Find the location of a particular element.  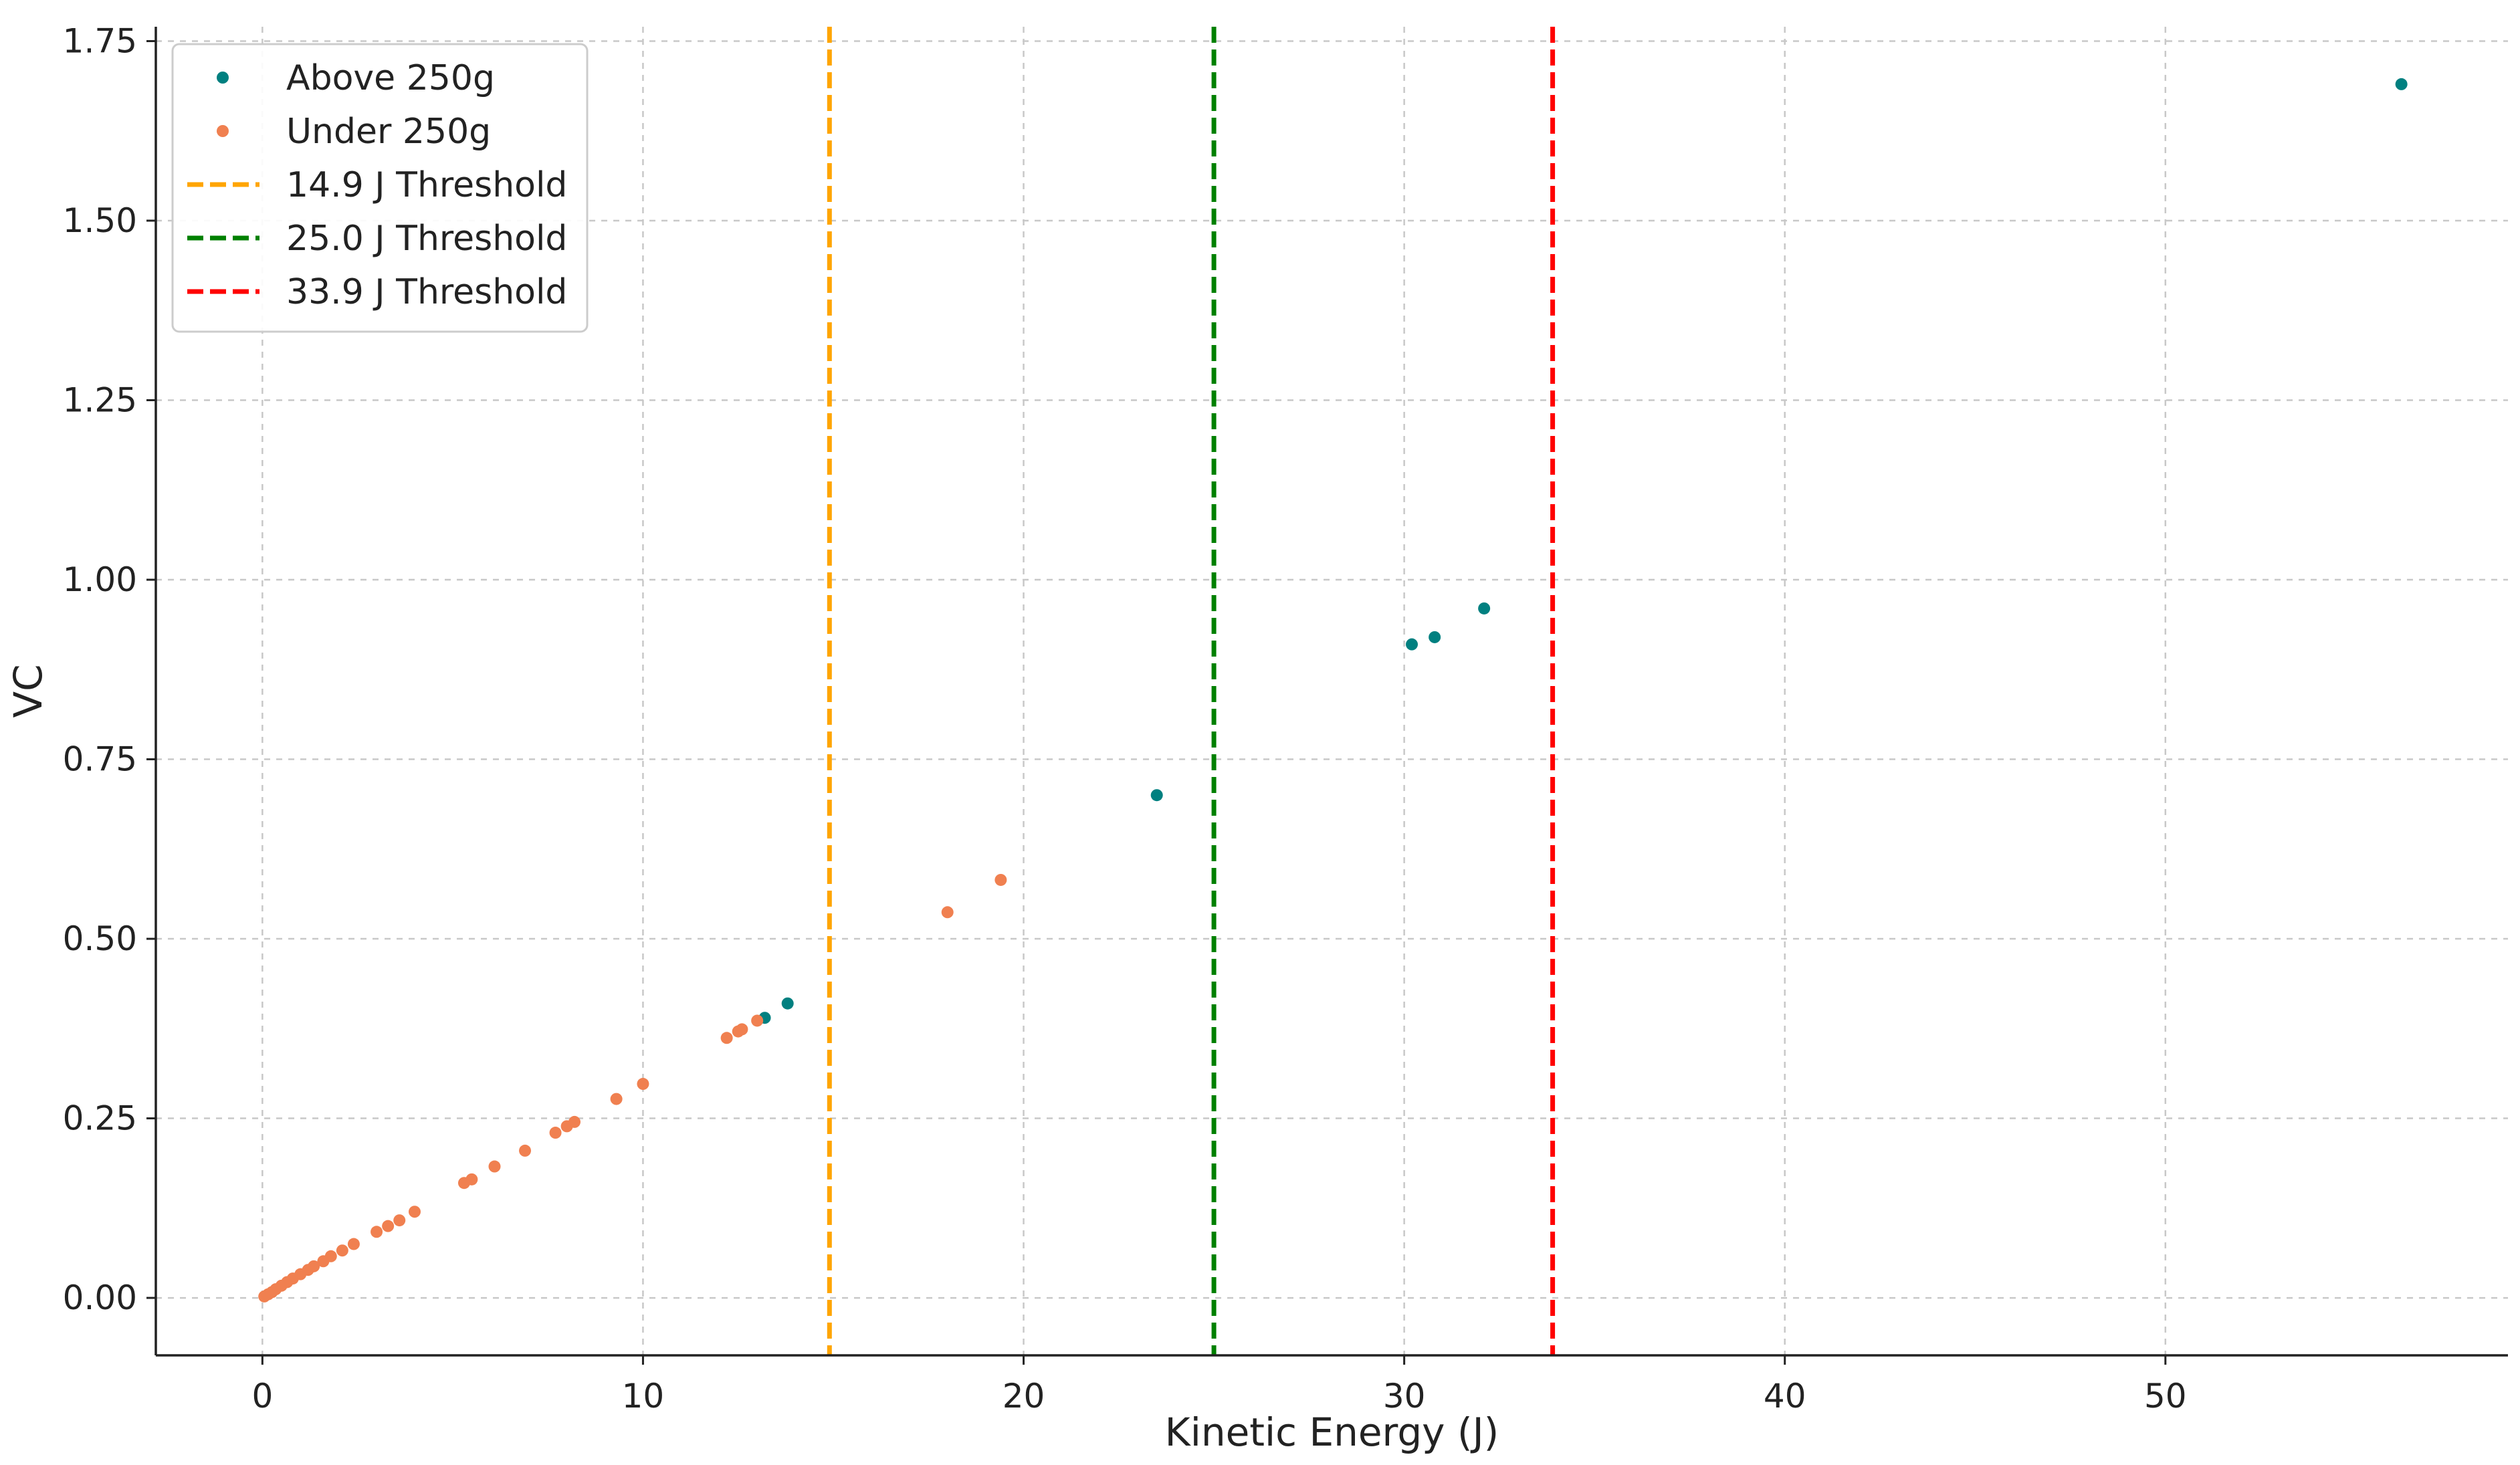

legend-label: Under 250g is located at coordinates (388, 132).